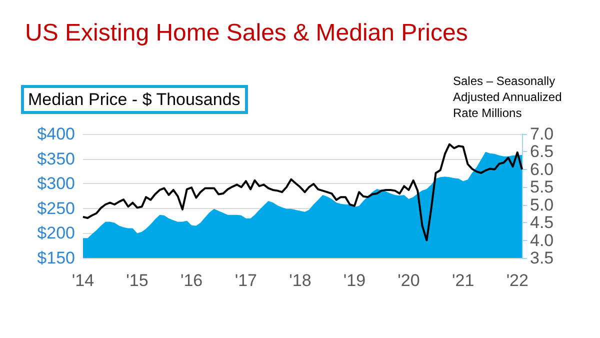  Describe the element at coordinates (542, 169) in the screenshot. I see `y2-tick-label: 6.0` at that location.